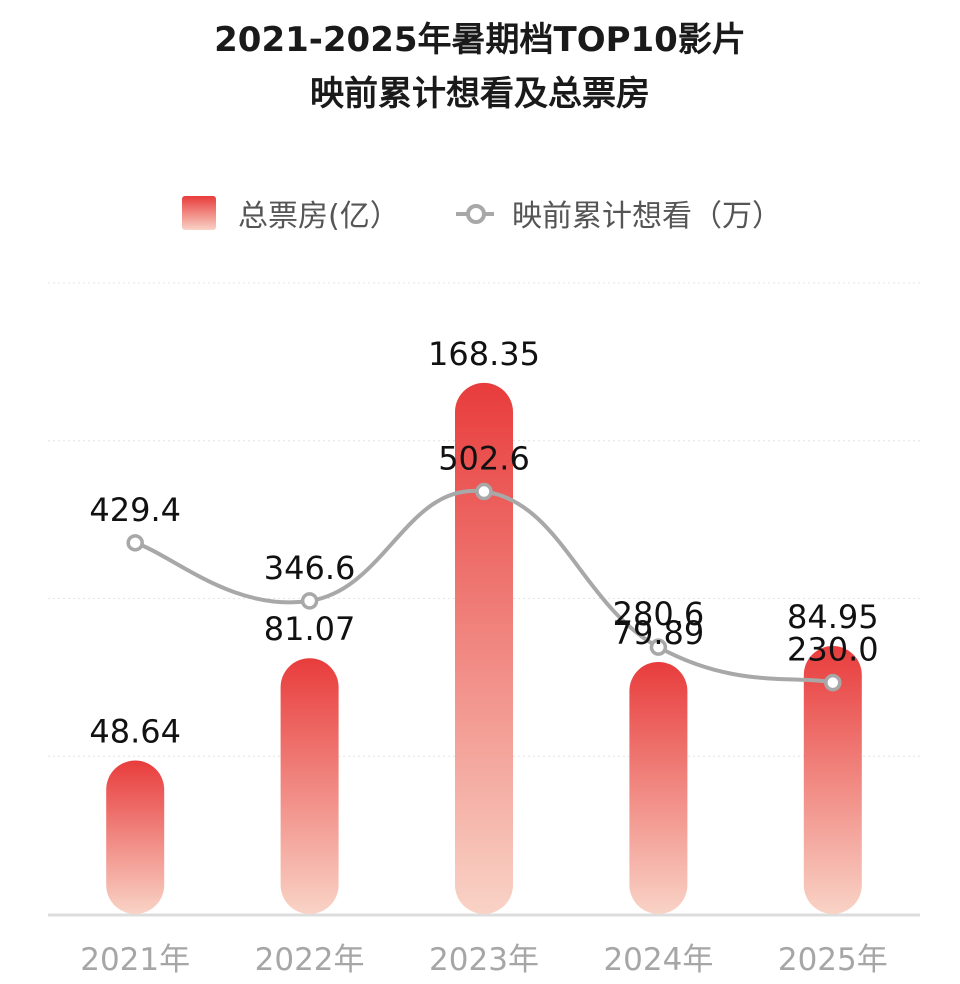 This screenshot has width=960, height=984. I want to click on legend-item-want-to-see: 映前累计想看（万）, so click(619, 213).